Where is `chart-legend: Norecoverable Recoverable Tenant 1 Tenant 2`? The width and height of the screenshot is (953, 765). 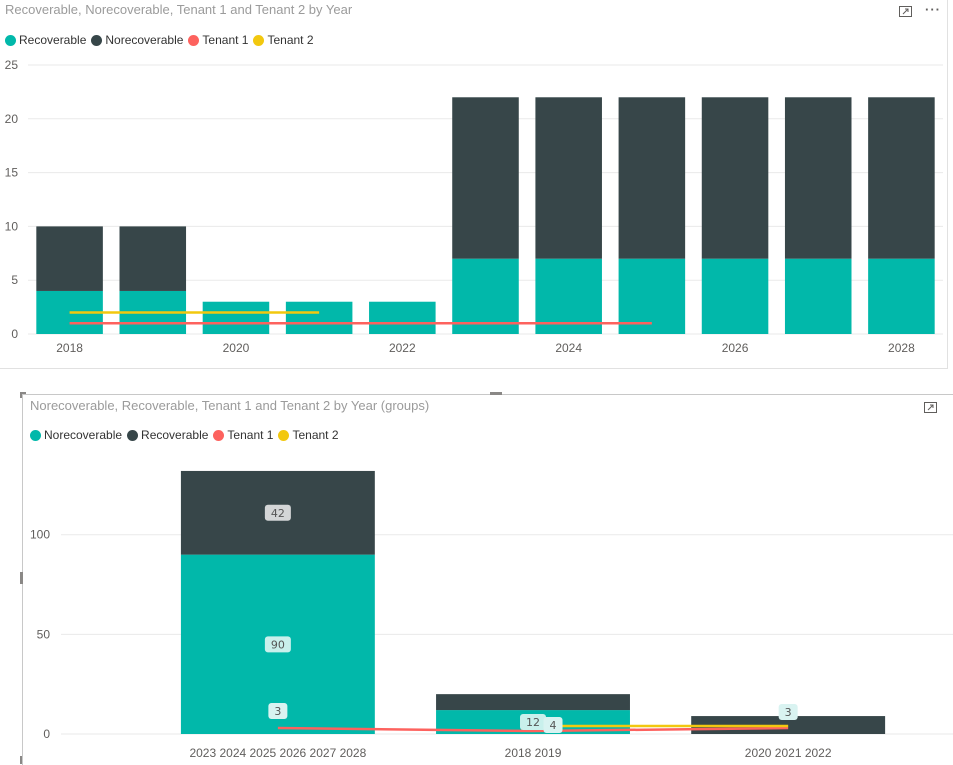 chart-legend: Norecoverable Recoverable Tenant 1 Tenant 2 is located at coordinates (187, 435).